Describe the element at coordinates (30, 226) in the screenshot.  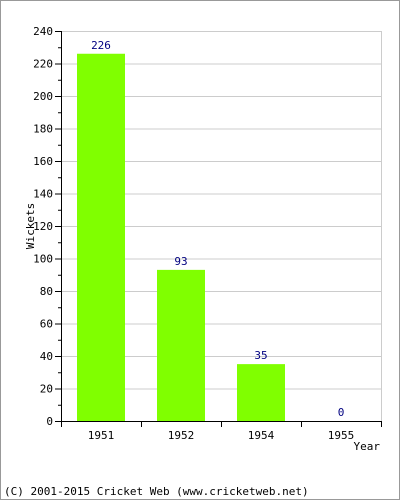
I see `y-axis-title: Wickets` at that location.